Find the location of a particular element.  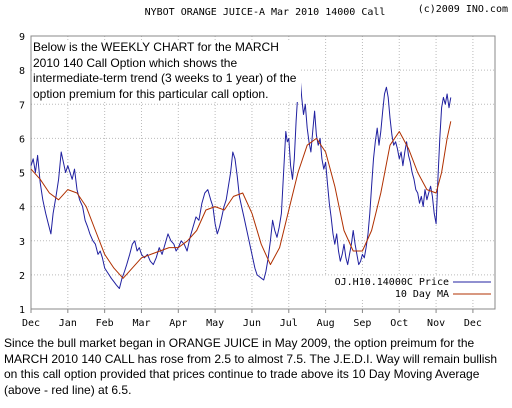

x-tick-label: May is located at coordinates (215, 323).